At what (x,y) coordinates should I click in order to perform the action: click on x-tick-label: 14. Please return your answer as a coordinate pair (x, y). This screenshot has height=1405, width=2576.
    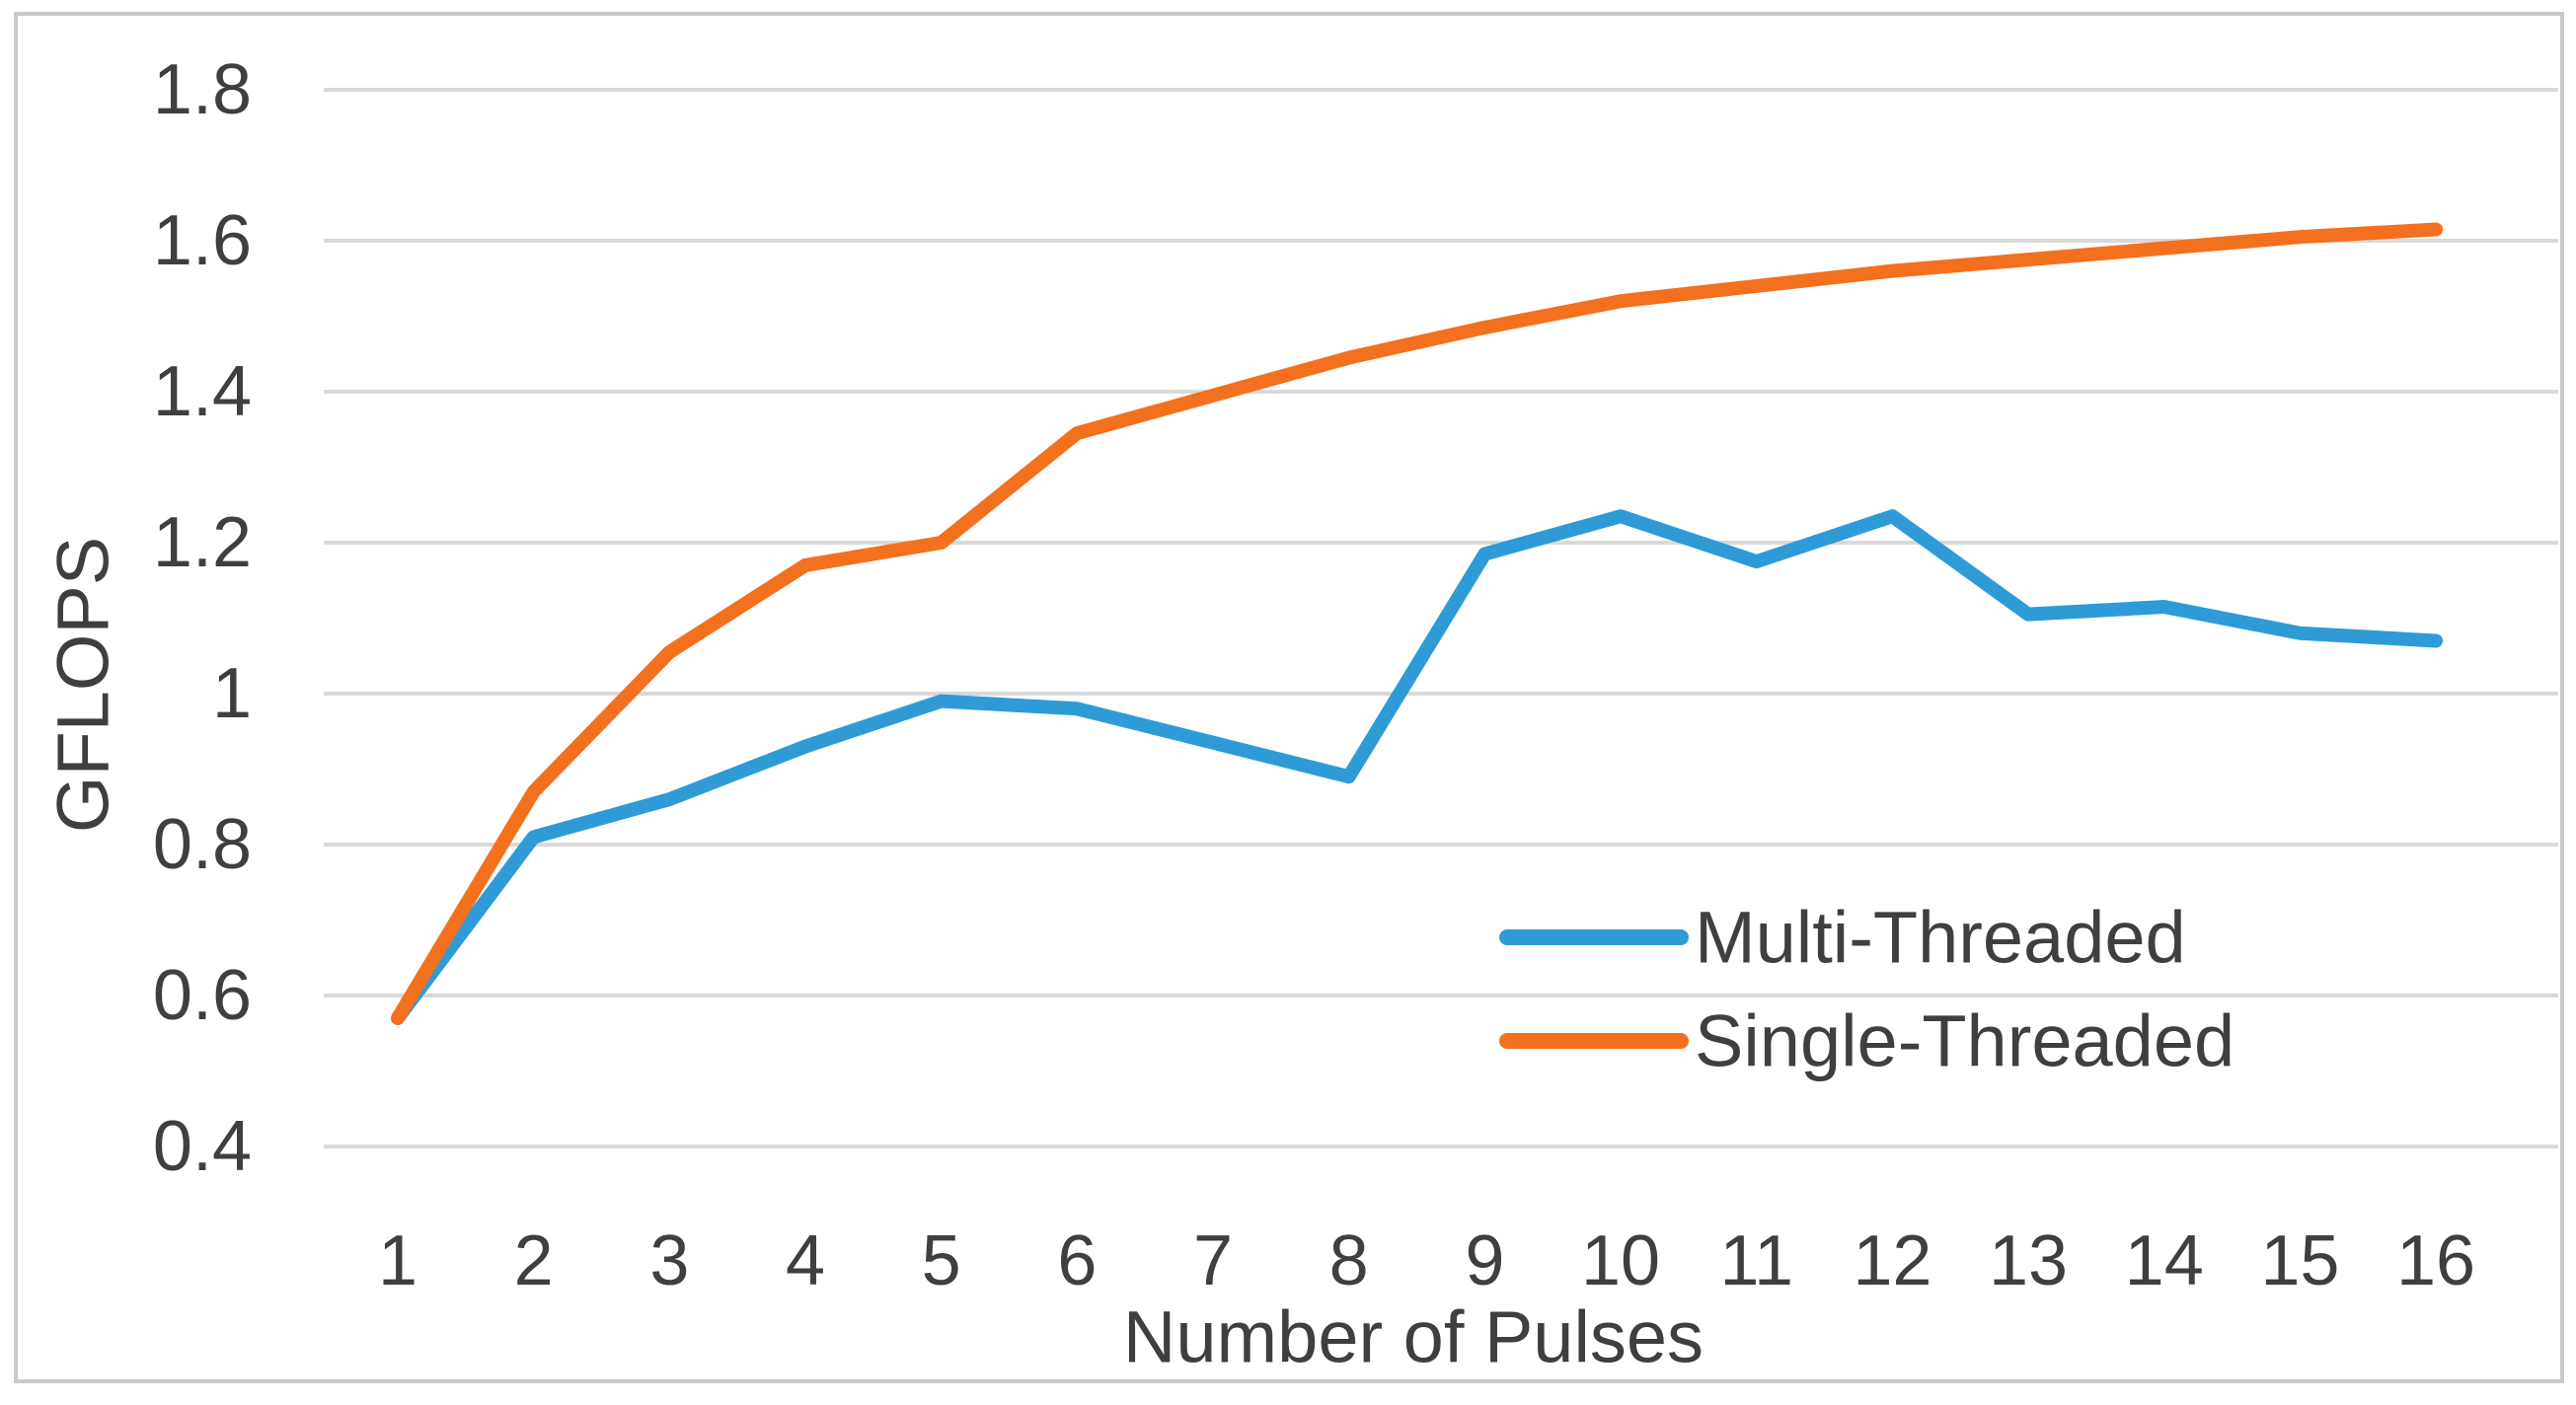
    Looking at the image, I should click on (2165, 1260).